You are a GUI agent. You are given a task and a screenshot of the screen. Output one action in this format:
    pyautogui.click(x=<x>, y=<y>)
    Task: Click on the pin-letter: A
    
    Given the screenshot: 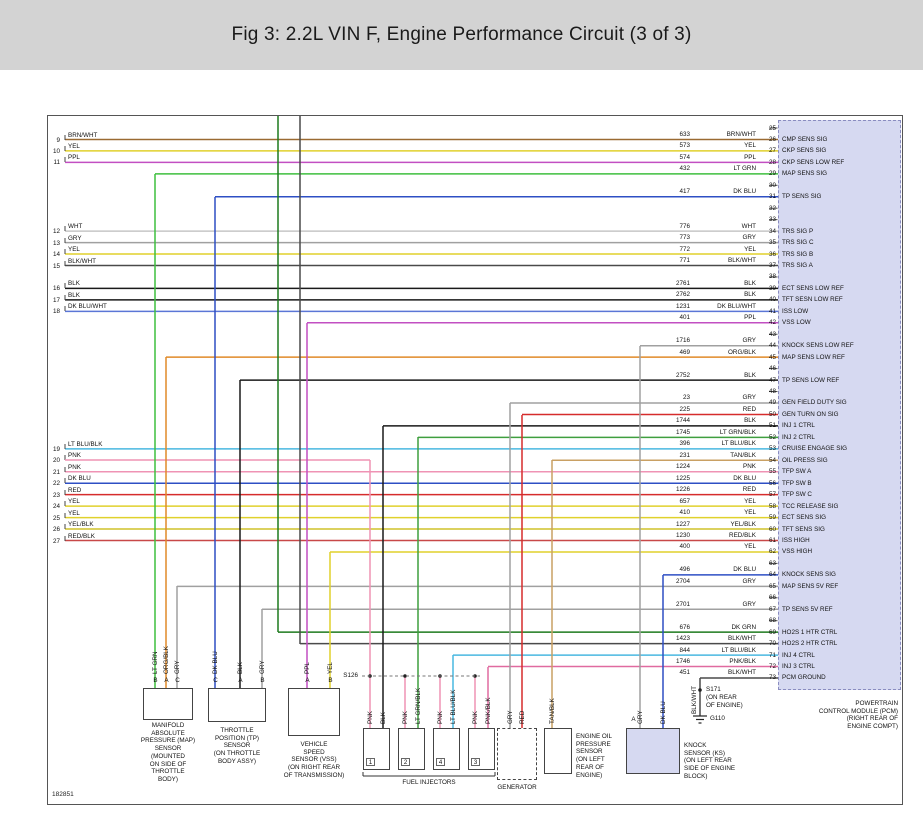 What is the action you would take?
    pyautogui.click(x=307, y=680)
    